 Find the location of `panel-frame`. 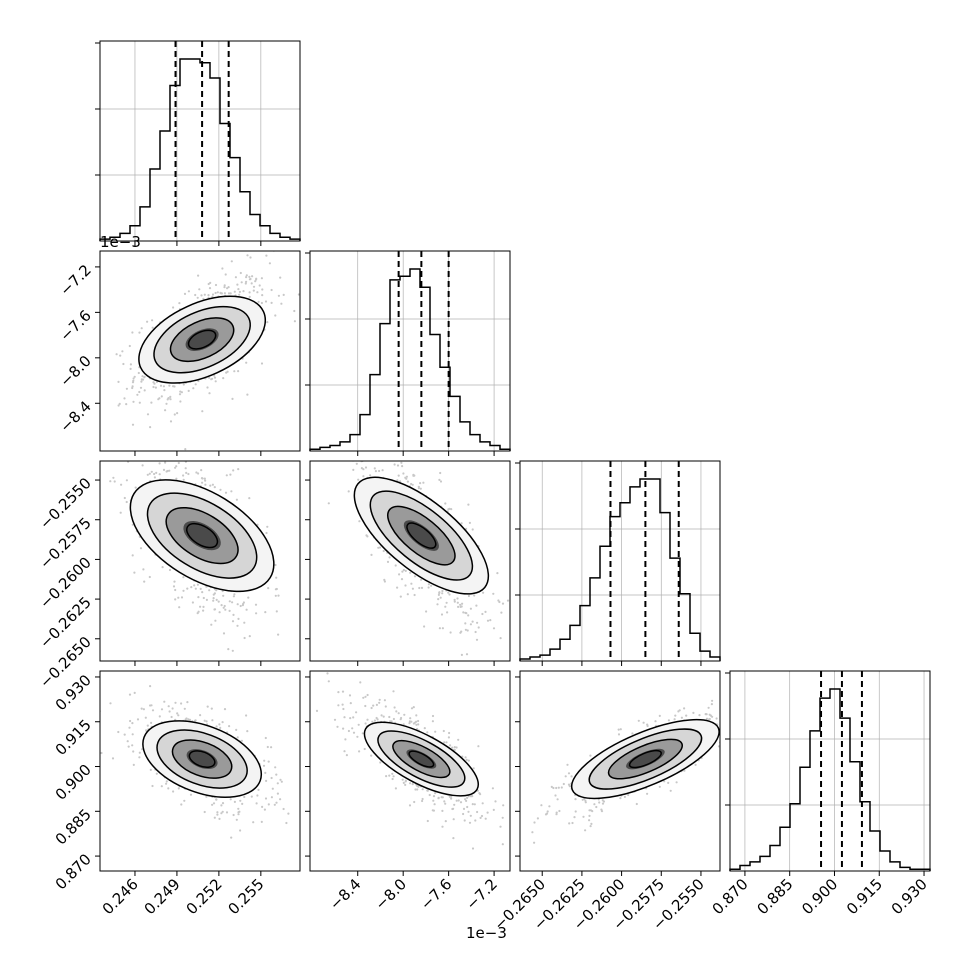

panel-frame is located at coordinates (410, 771).